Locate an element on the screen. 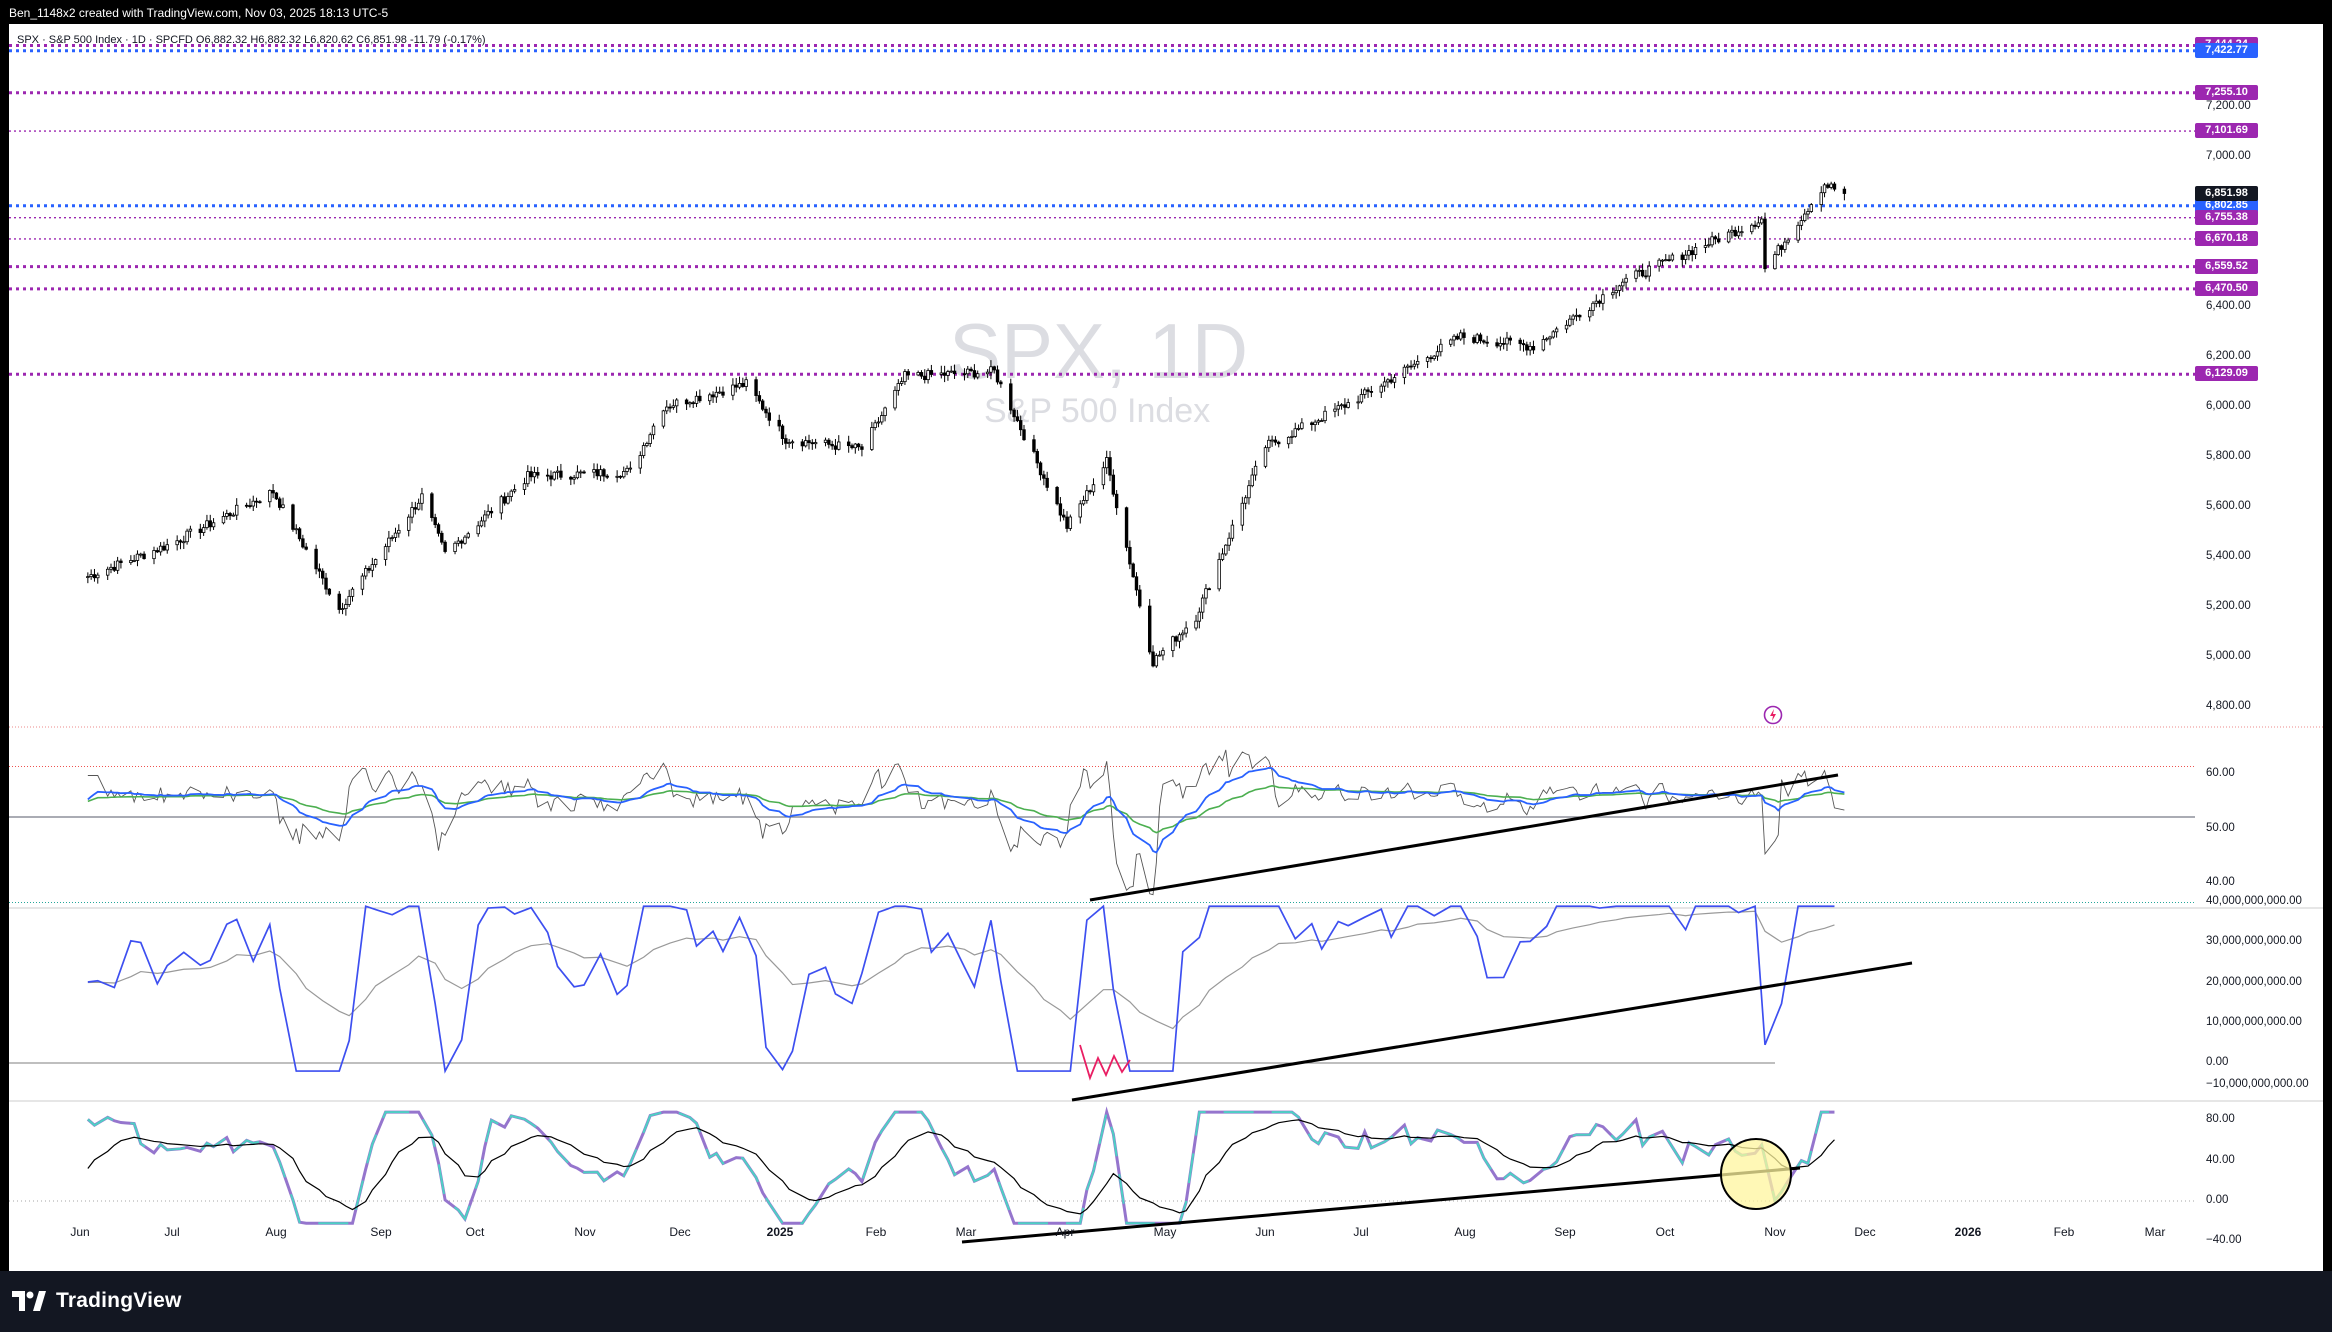  time-axis-tick: Feb is located at coordinates (2064, 1232).